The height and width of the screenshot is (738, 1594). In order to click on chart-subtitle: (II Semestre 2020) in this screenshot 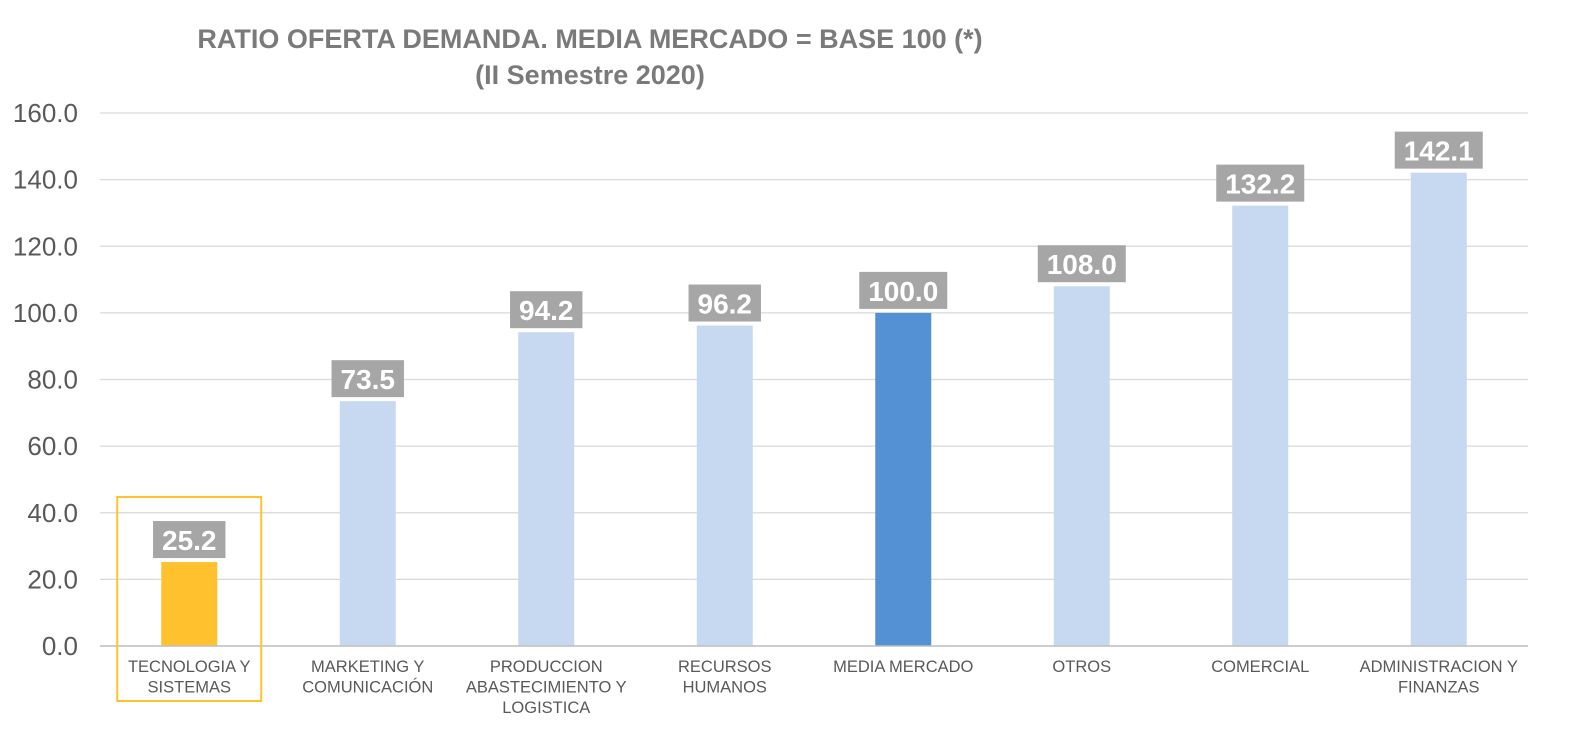, I will do `click(590, 75)`.